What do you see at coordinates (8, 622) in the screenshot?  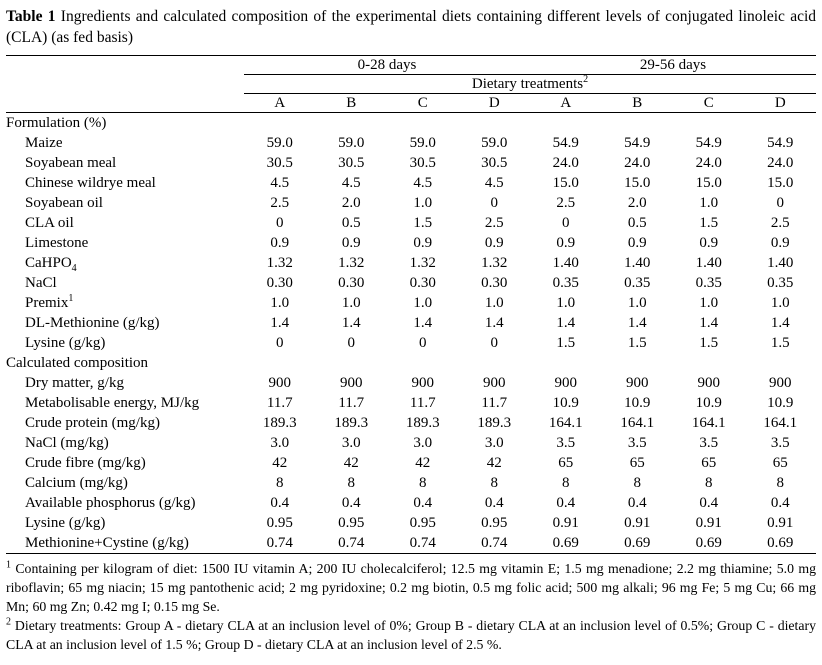 I see `footnote-2-marker: 2` at bounding box center [8, 622].